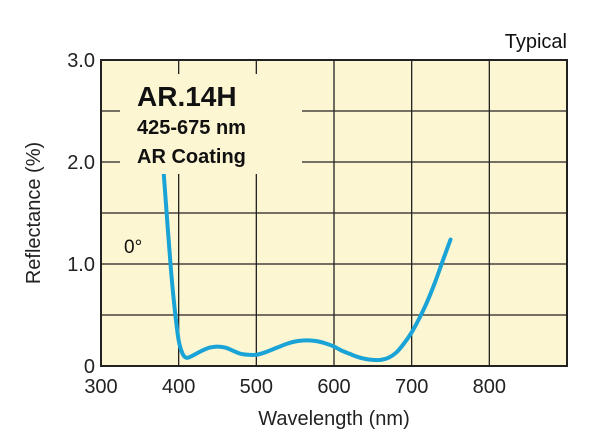  Describe the element at coordinates (81, 61) in the screenshot. I see `y-tick-label: 3.0` at that location.